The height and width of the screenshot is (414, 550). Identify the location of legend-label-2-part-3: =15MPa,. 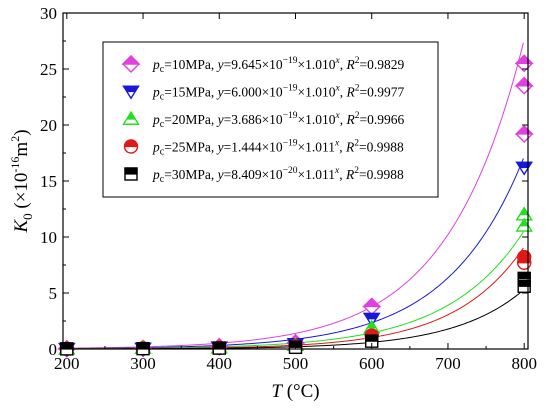
(190, 92).